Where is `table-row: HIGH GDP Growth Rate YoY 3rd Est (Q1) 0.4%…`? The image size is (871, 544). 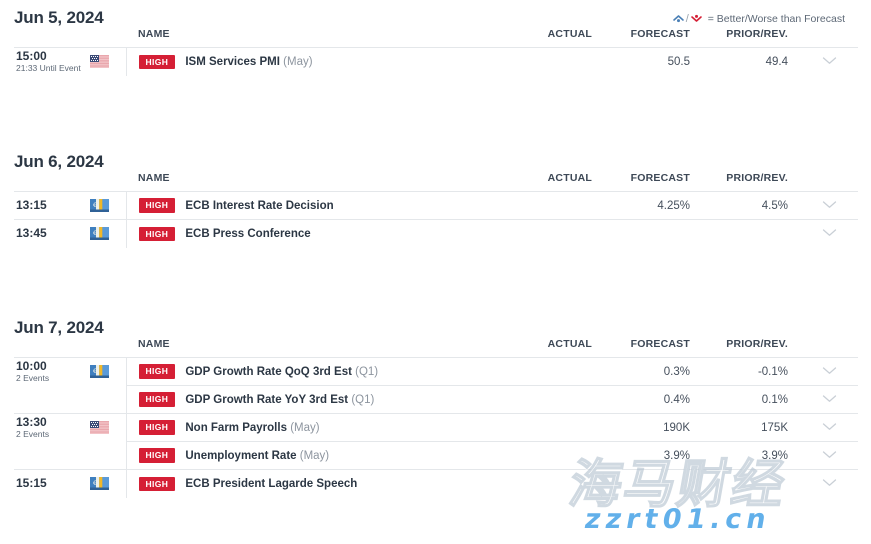
table-row: HIGH GDP Growth Rate YoY 3rd Est (Q1) 0.4%… is located at coordinates (436, 399).